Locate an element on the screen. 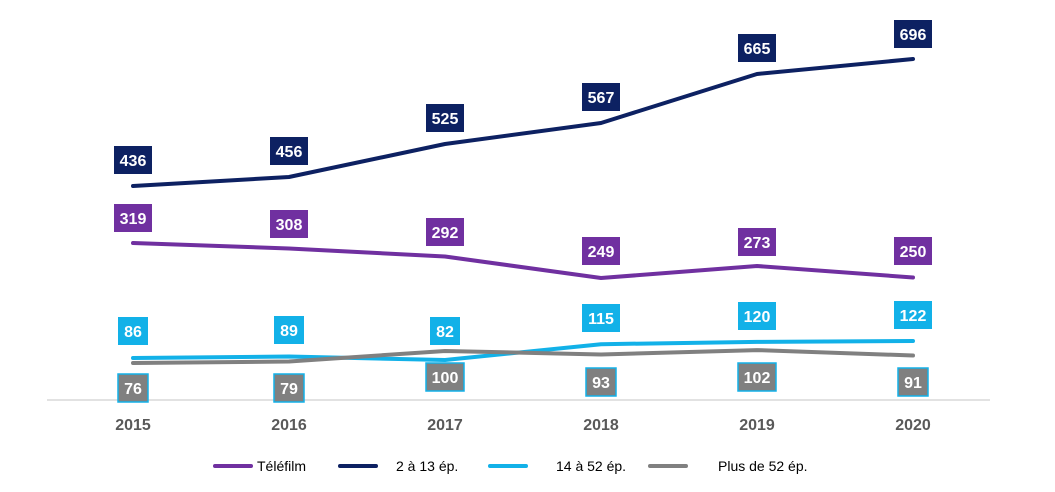  data-label: 456 is located at coordinates (289, 151).